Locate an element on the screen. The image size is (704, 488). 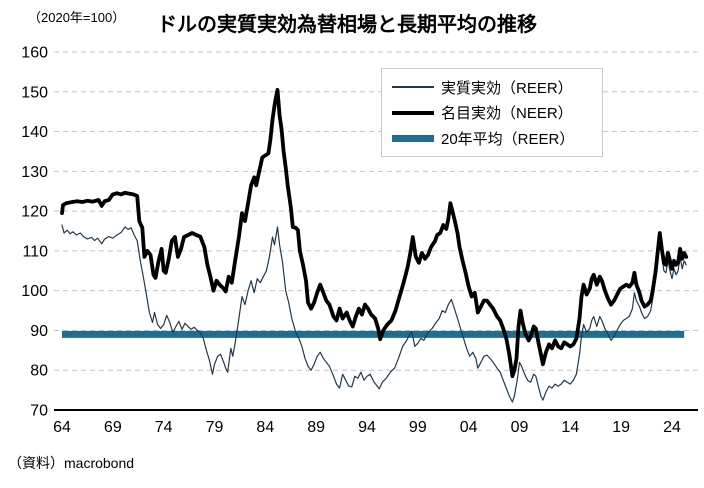
svg-text: 120 is located at coordinates (34, 212).